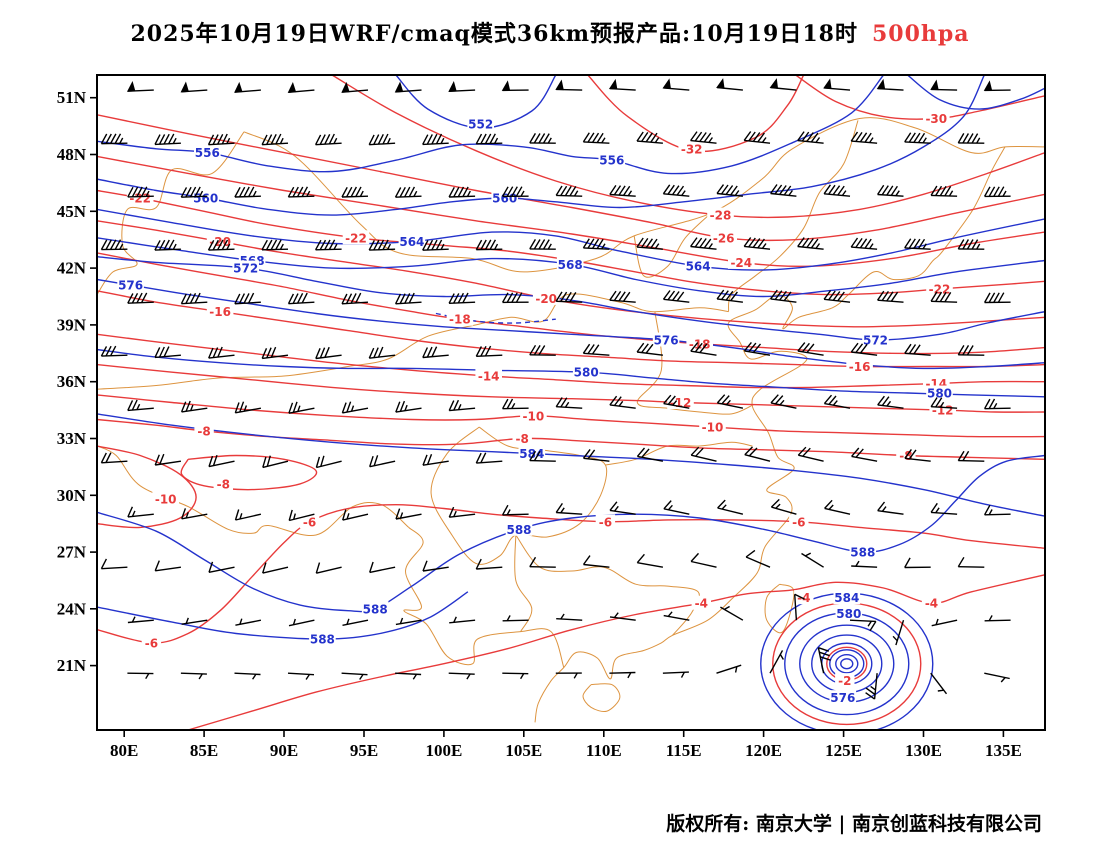  I want to click on svg-text: -20, so click(546, 299).